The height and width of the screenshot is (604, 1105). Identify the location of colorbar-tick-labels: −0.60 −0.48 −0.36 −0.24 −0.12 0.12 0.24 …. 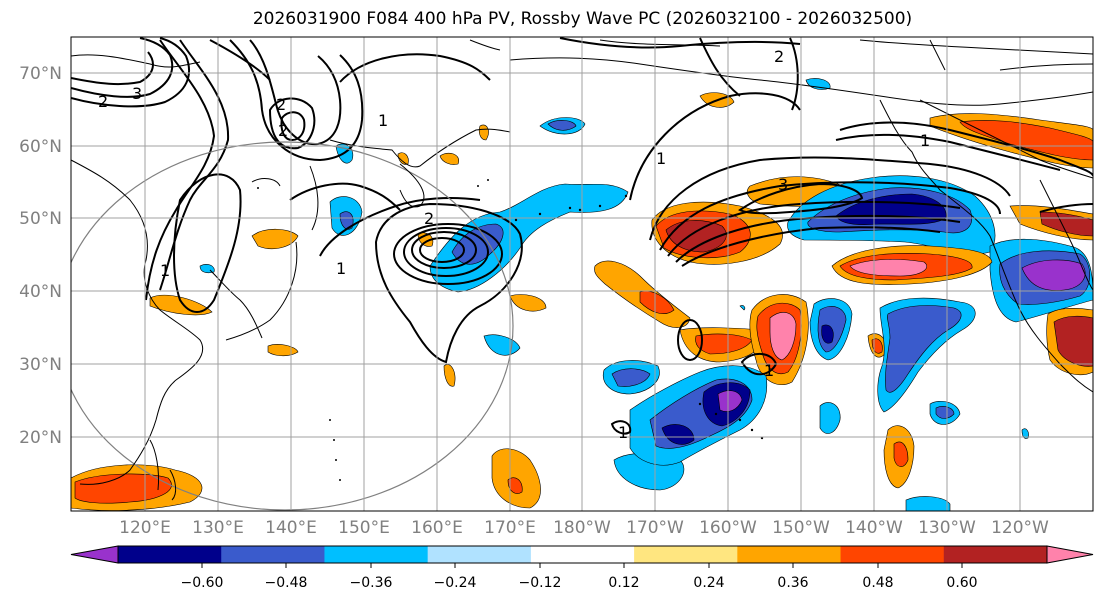
(579, 583).